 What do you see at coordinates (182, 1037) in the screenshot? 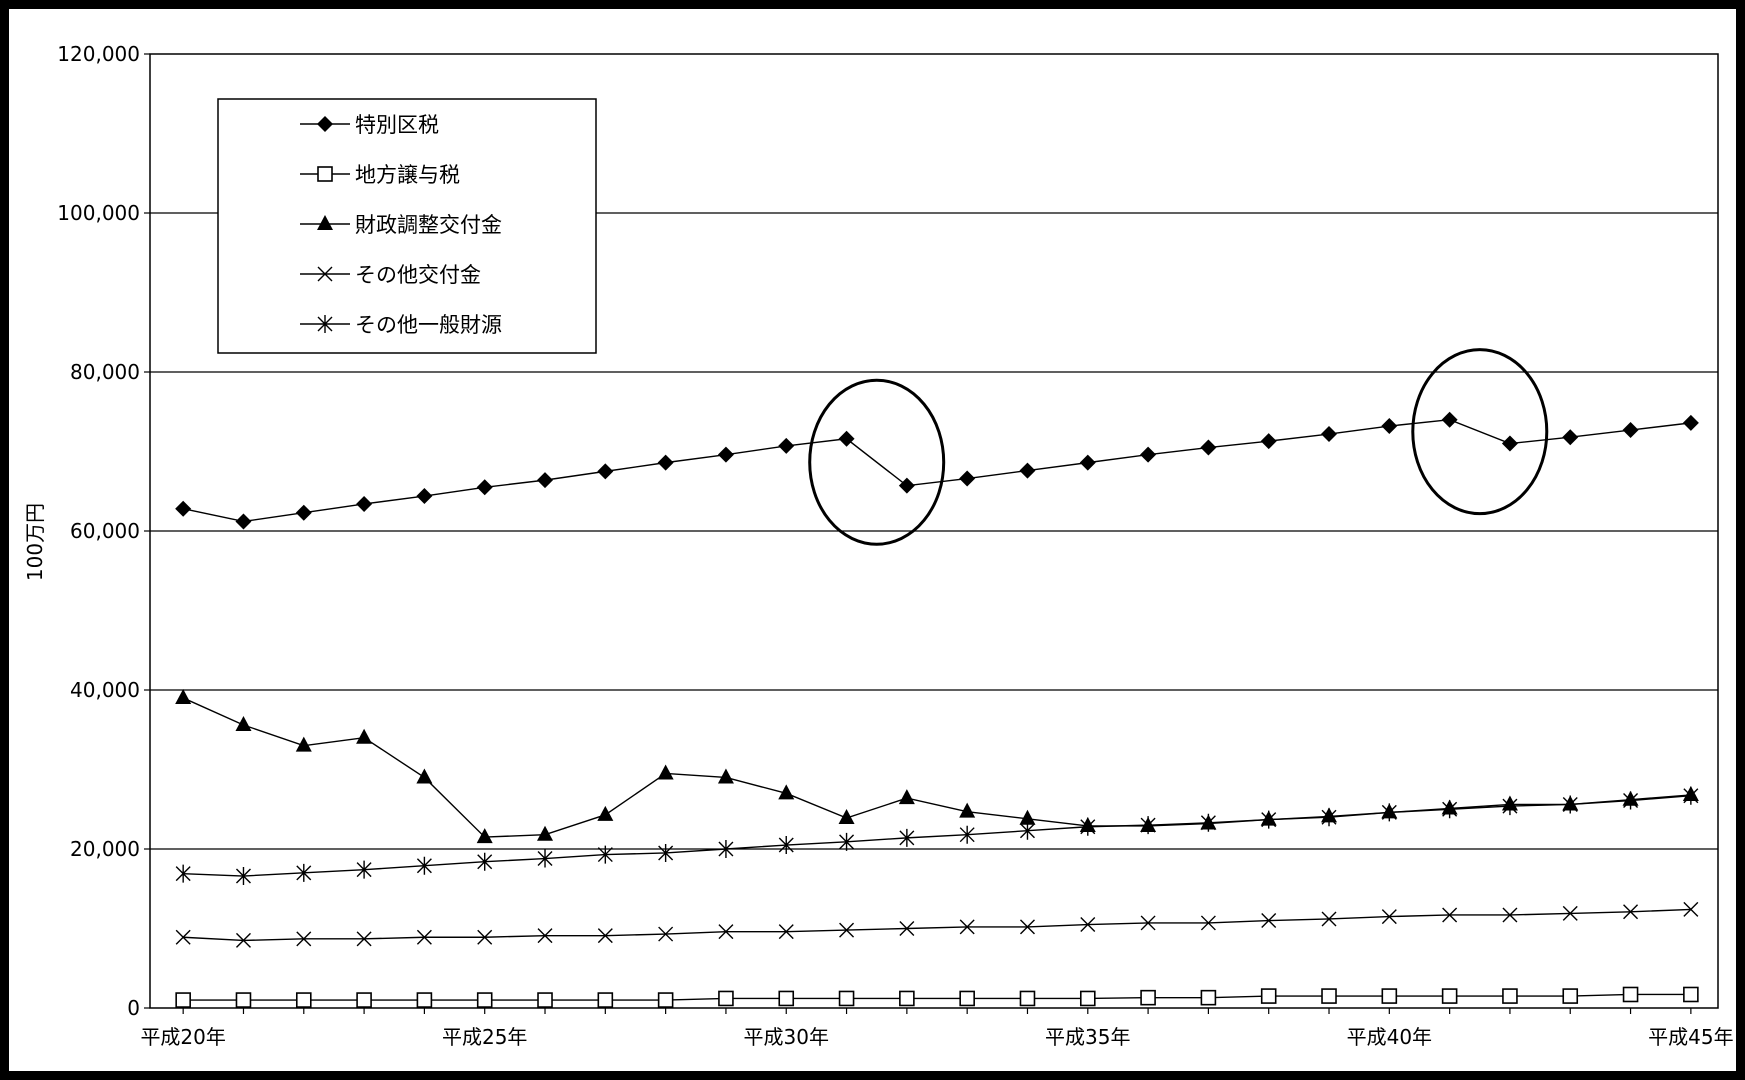
I see `x-tick-label: 平成20年` at bounding box center [182, 1037].